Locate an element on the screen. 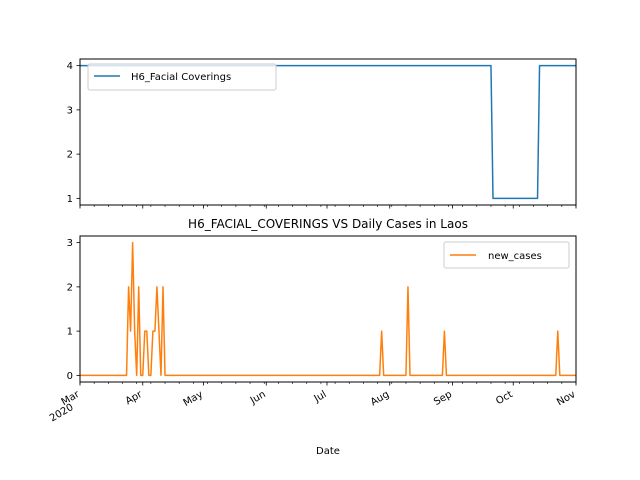 The image size is (640, 480). x-axis-label: Date is located at coordinates (328, 451).